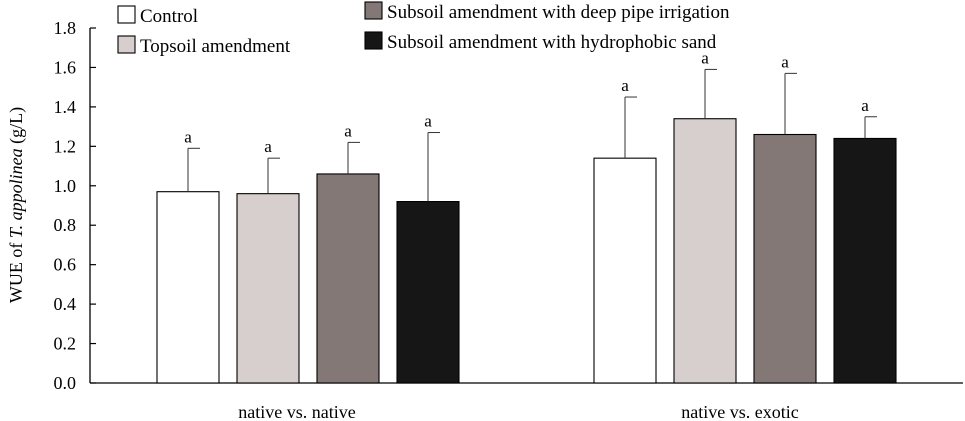 The image size is (965, 421). What do you see at coordinates (169, 16) in the screenshot?
I see `legend-label: Control` at bounding box center [169, 16].